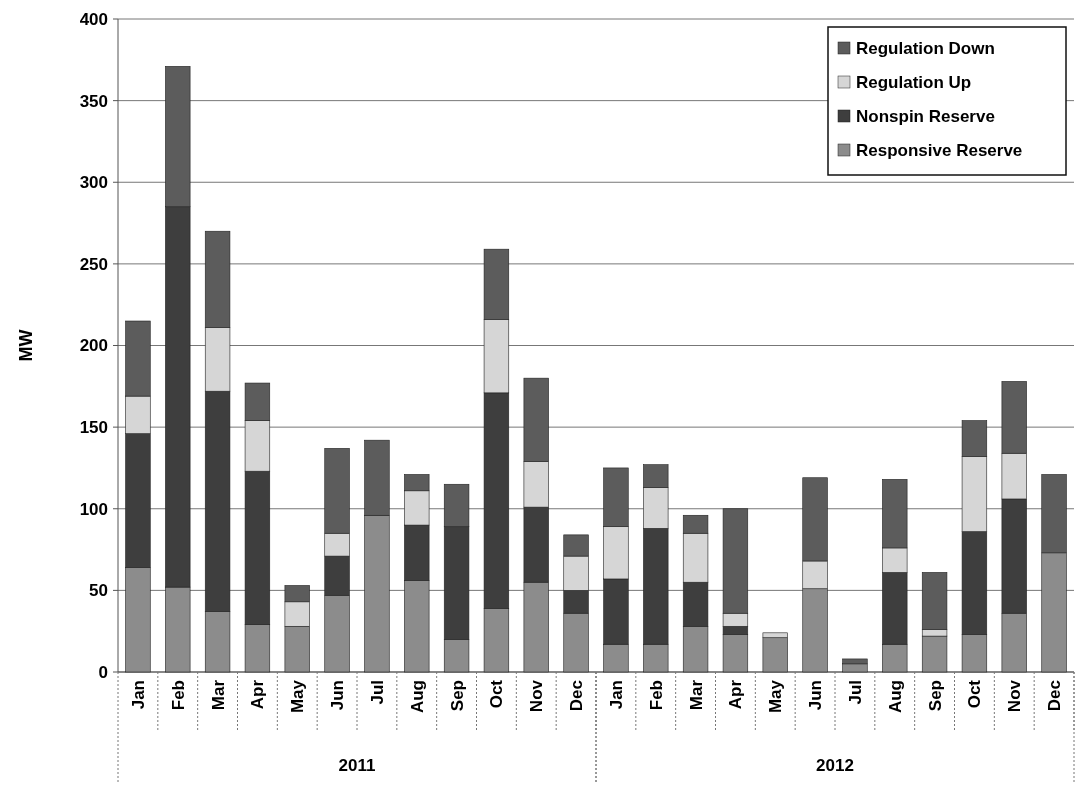 The width and height of the screenshot is (1078, 785). I want to click on legend-label: Nonspin Reserve, so click(925, 116).